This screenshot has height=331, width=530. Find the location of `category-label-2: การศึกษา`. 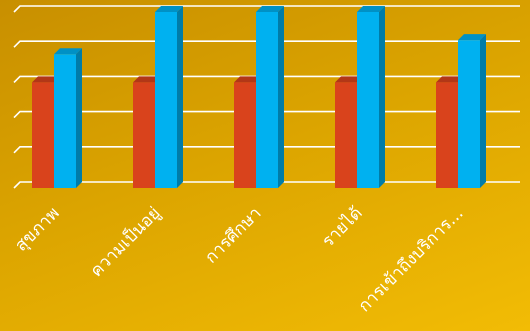

category-label-2: การศึกษา is located at coordinates (233, 235).